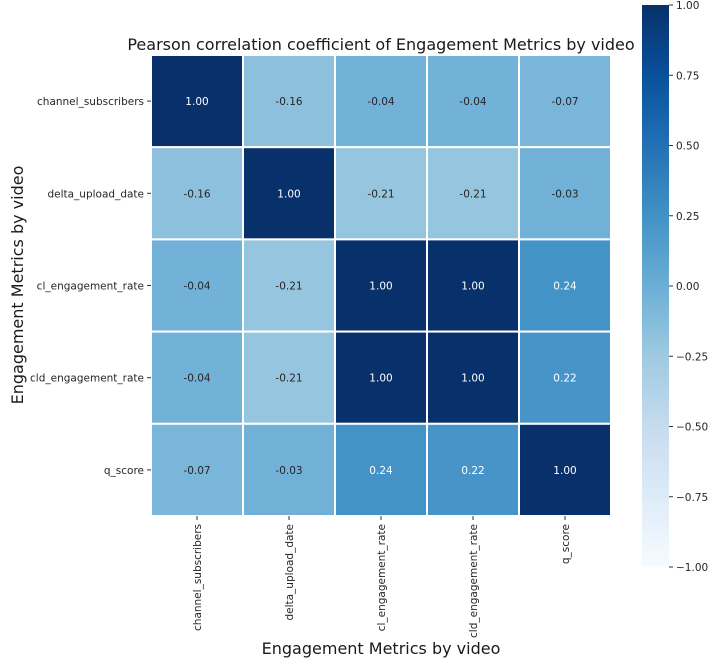  What do you see at coordinates (17, 285) in the screenshot?
I see `y-axis-label: Engagement Metrics by video` at bounding box center [17, 285].